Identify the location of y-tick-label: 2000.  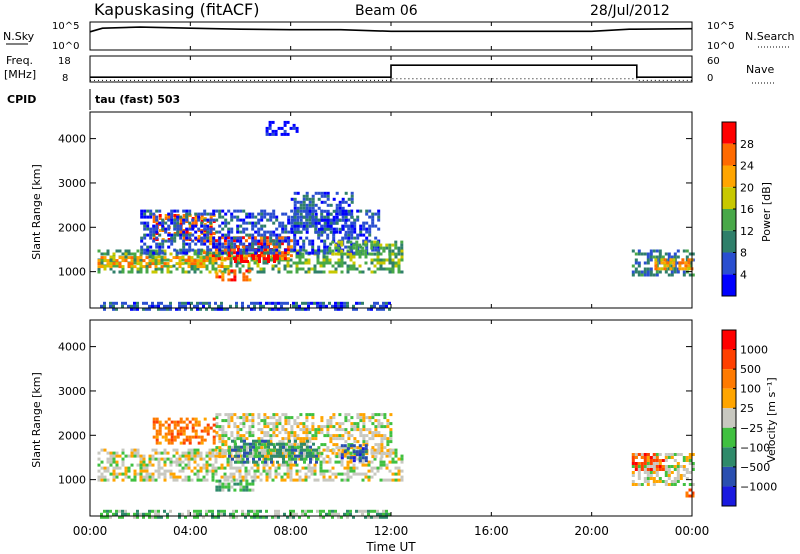
(72, 227).